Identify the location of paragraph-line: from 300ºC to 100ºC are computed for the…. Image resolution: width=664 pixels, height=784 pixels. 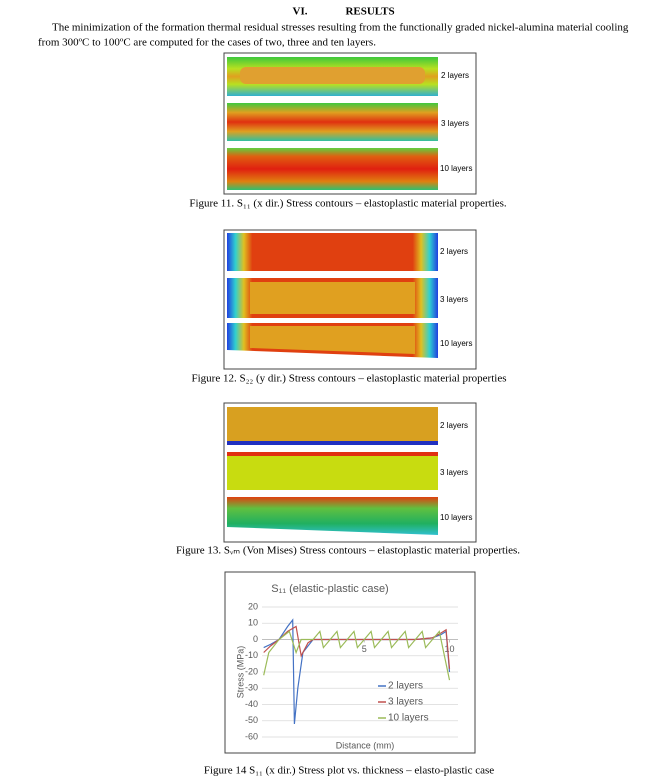
(207, 43).